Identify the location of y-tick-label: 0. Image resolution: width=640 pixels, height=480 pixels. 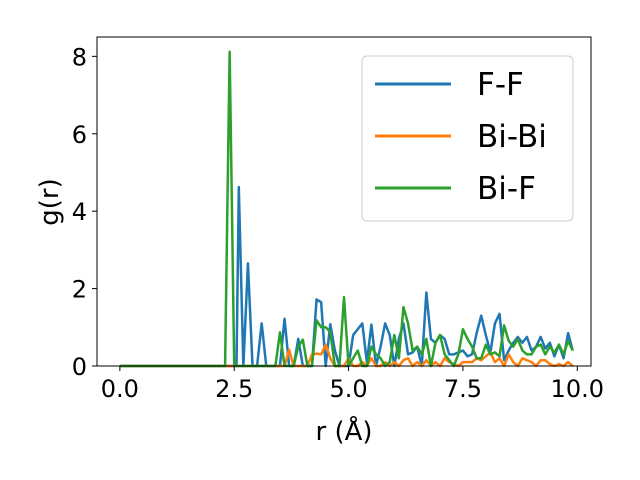
(79, 367).